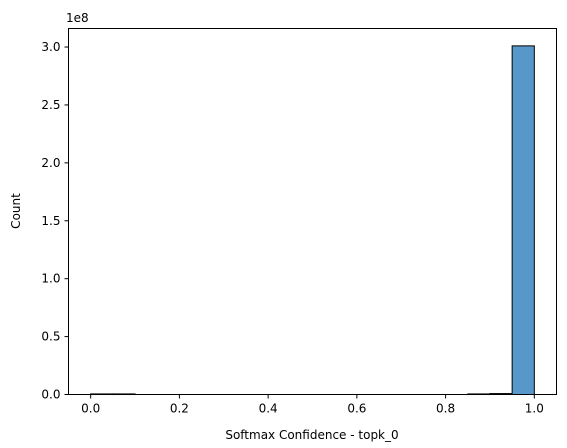 The height and width of the screenshot is (448, 567). I want to click on x-tick-label: 1.0, so click(534, 409).